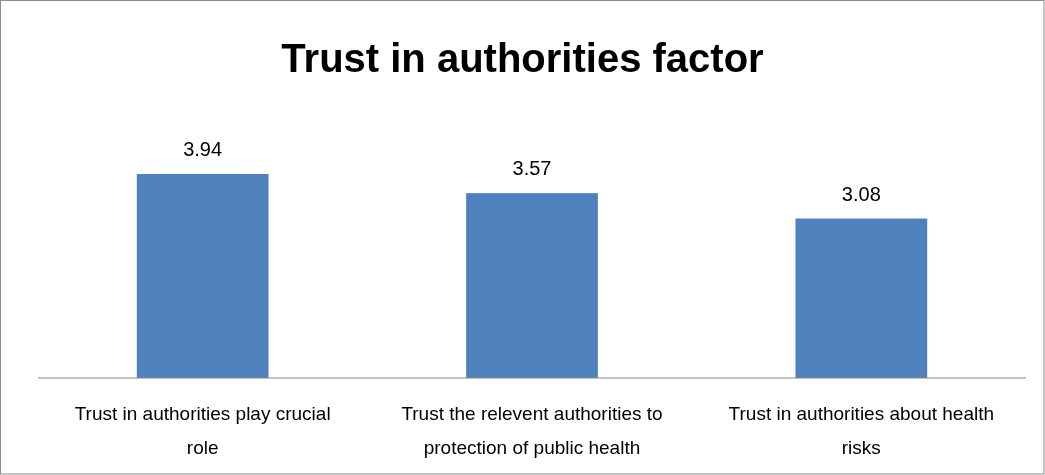 Image resolution: width=1045 pixels, height=475 pixels. I want to click on data-label: 3.94, so click(203, 149).